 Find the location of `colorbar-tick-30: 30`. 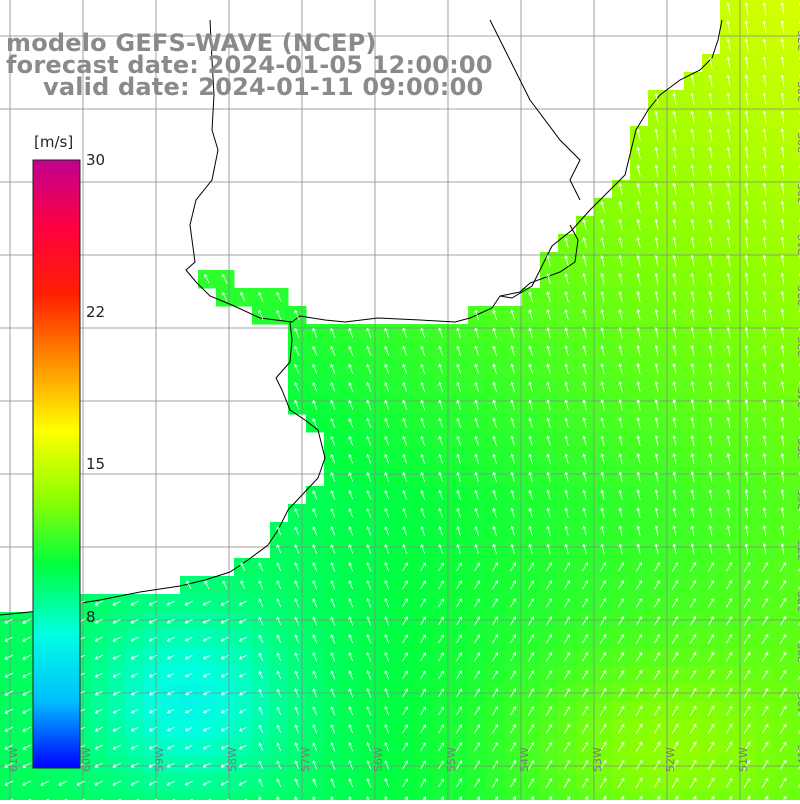

colorbar-tick-30: 30 is located at coordinates (96, 160).